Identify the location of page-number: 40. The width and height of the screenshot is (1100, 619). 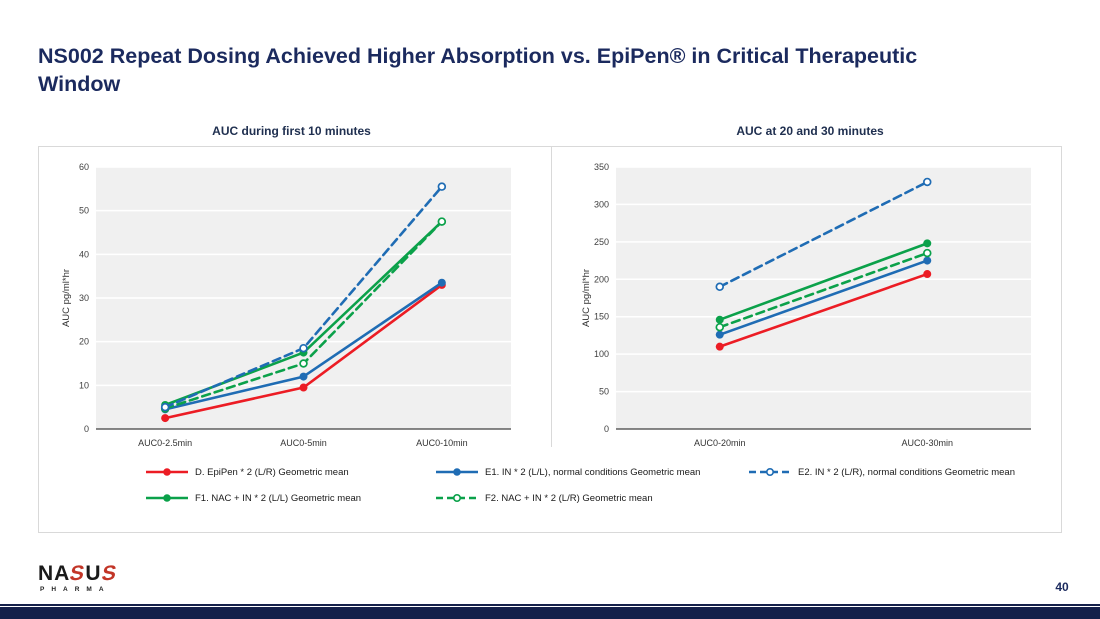
(1062, 587).